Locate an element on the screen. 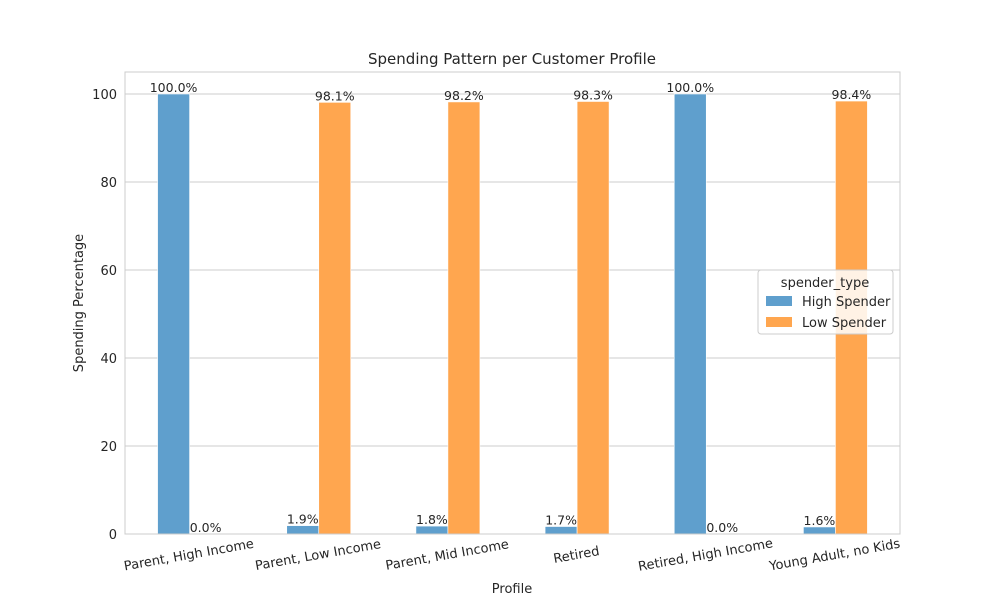 The height and width of the screenshot is (604, 1000). legend-label-high-spender: High Spender is located at coordinates (846, 302).